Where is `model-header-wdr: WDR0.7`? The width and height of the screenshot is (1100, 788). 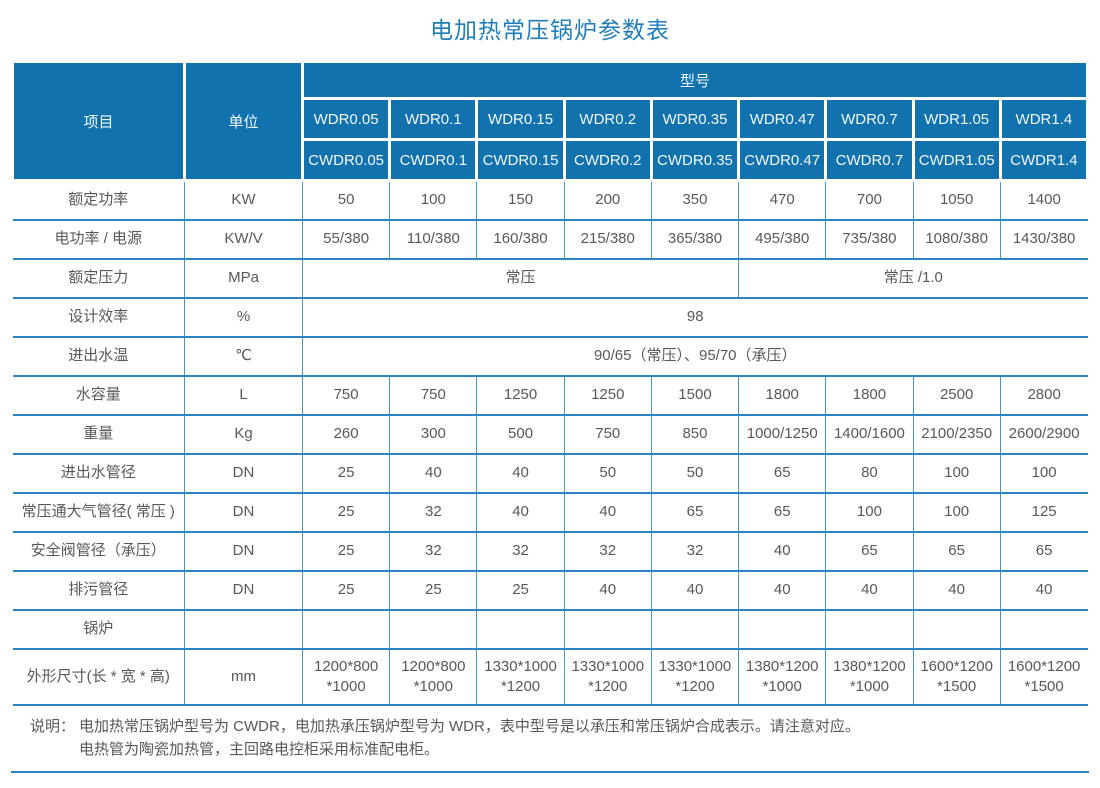
model-header-wdr: WDR0.7 is located at coordinates (869, 119).